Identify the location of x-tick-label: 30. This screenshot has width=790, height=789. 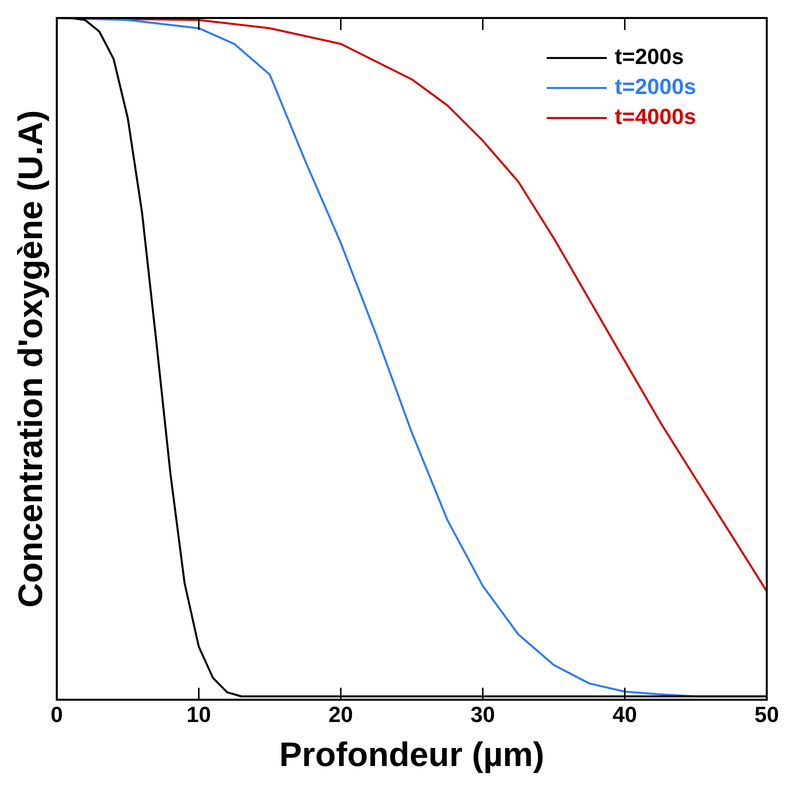
(483, 715).